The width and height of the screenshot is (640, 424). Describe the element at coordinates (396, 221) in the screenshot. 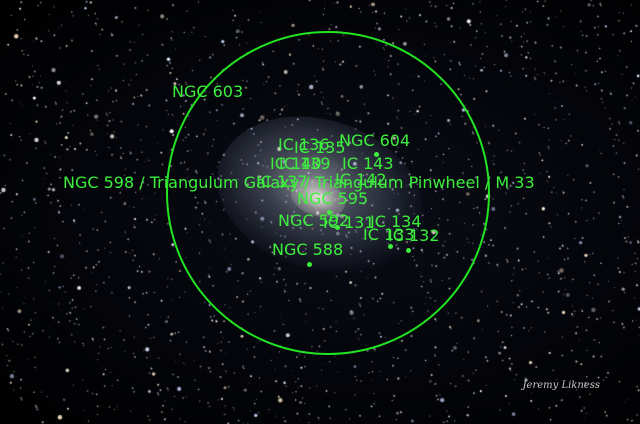

I see `label-ic-134: IC 134` at that location.